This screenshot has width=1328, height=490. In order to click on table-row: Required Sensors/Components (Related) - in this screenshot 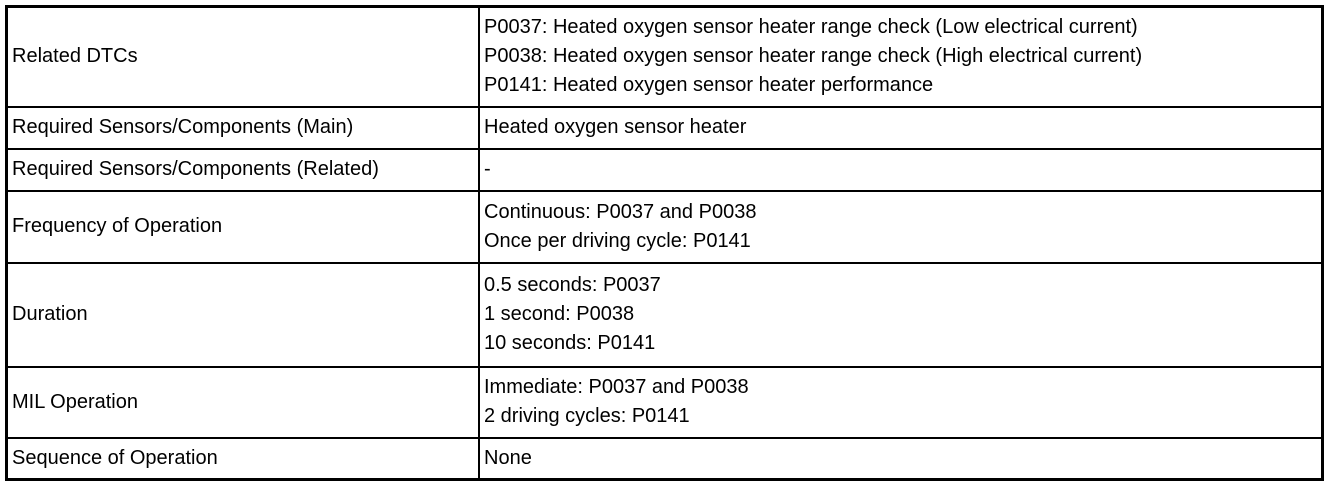, I will do `click(664, 169)`.